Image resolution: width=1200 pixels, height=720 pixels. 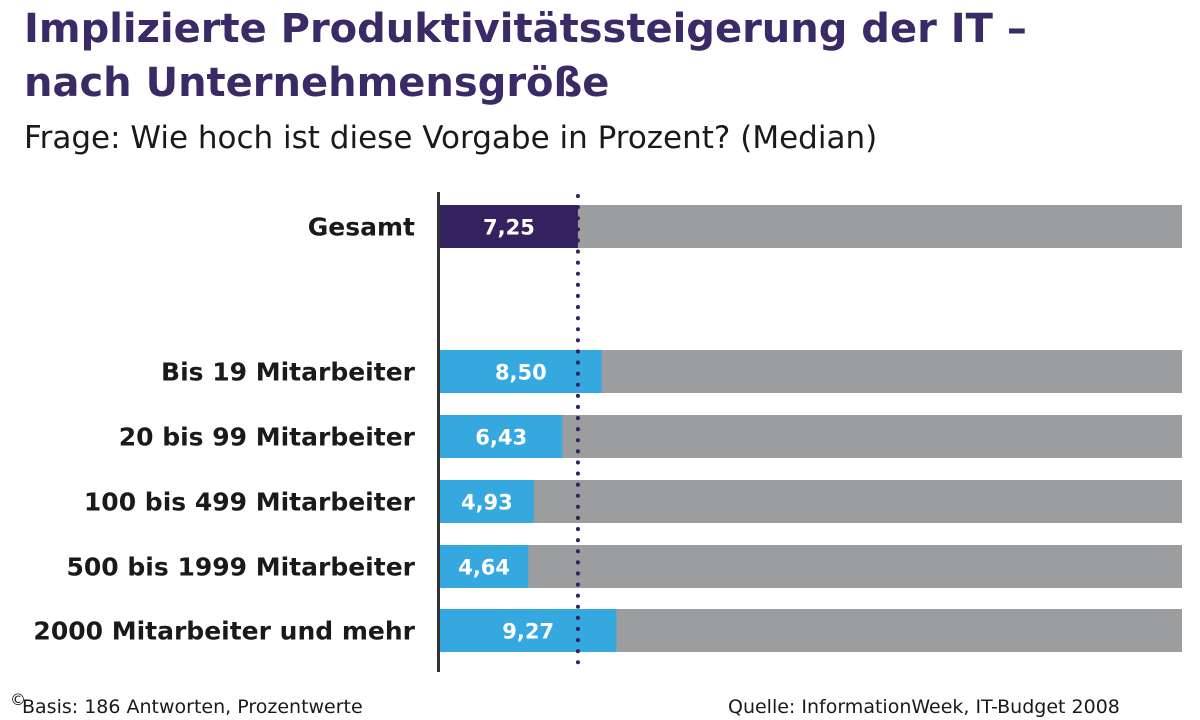 I want to click on category-label: 20 bis 99 Mitarbeiter, so click(x=267, y=437).